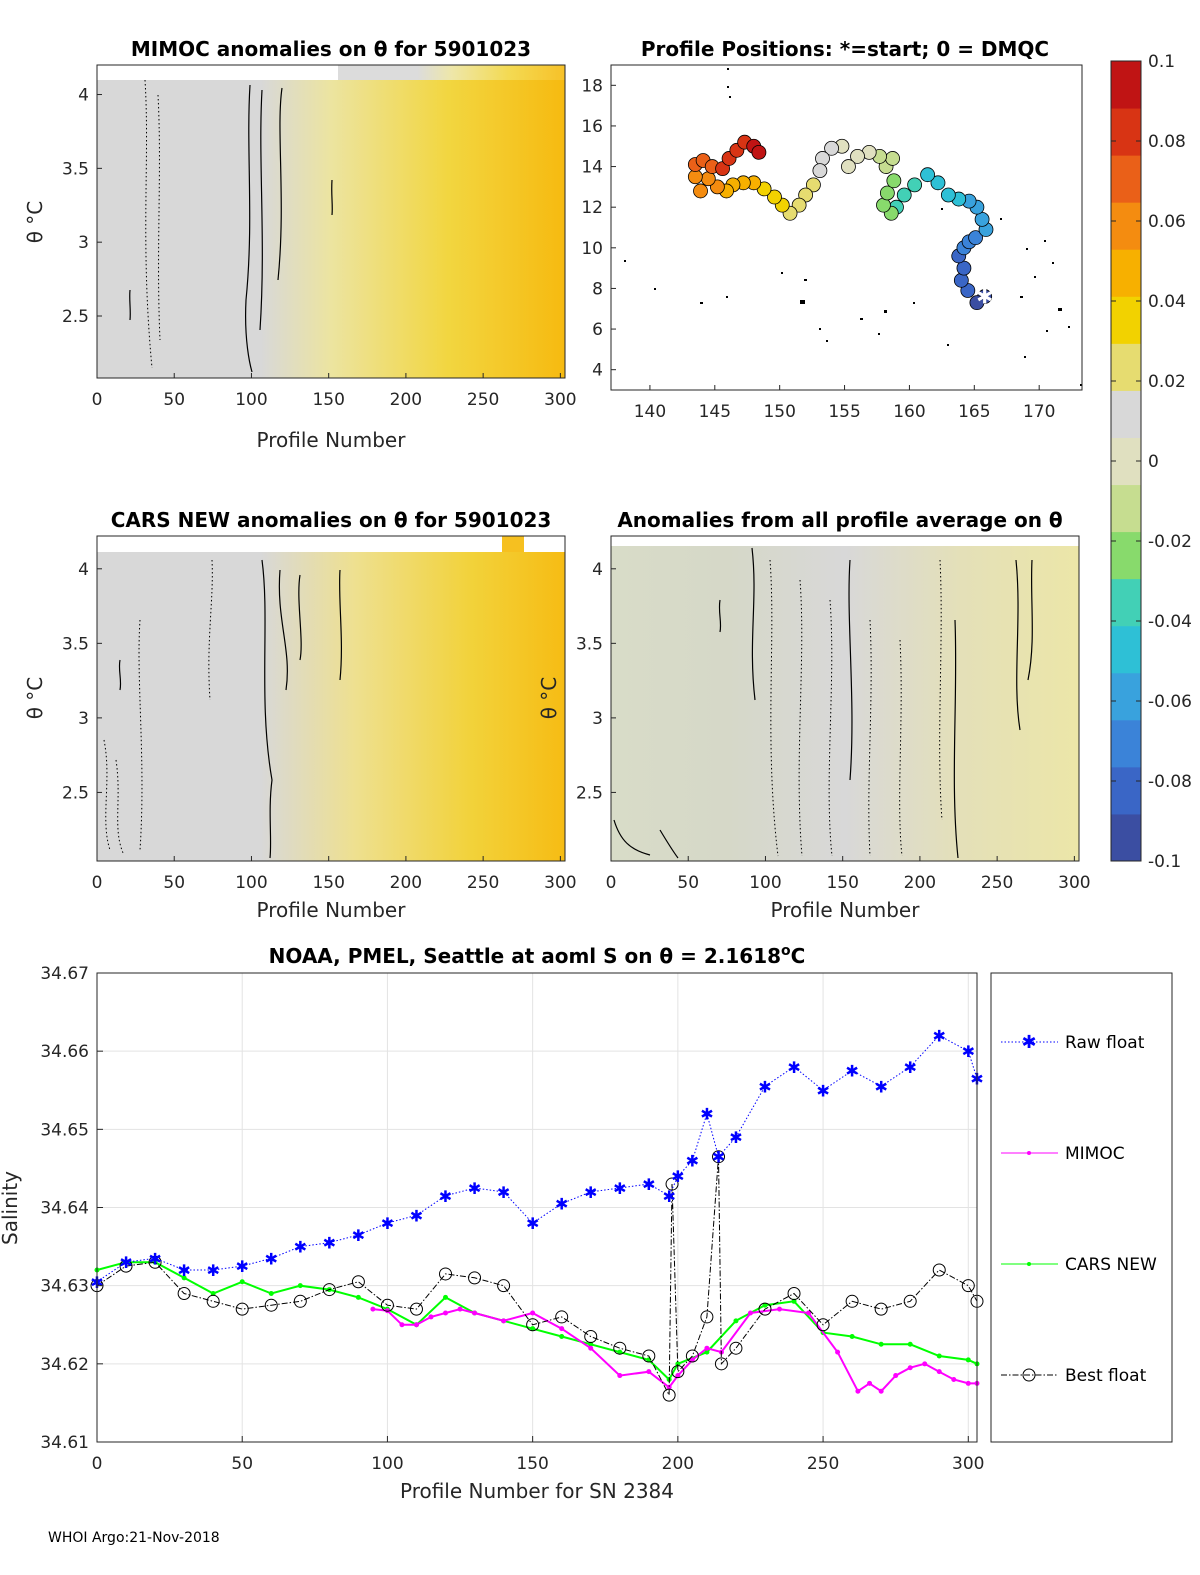  What do you see at coordinates (592, 208) in the screenshot?
I see `y-tick-label: 12` at bounding box center [592, 208].